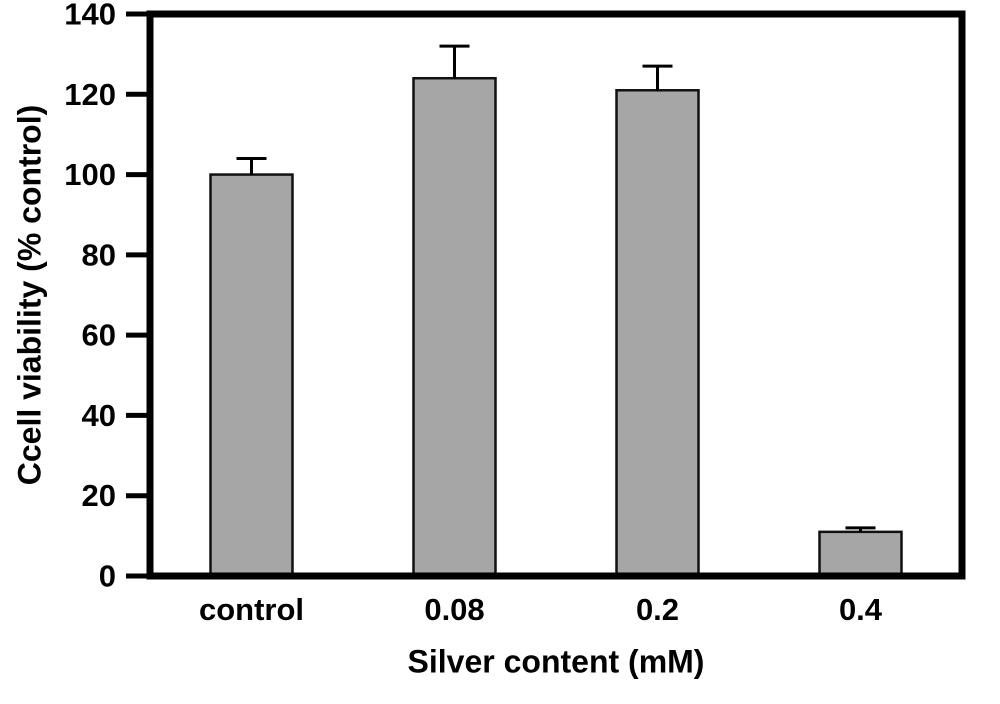  I want to click on x-axis-label: Silver content (mM), so click(556, 661).